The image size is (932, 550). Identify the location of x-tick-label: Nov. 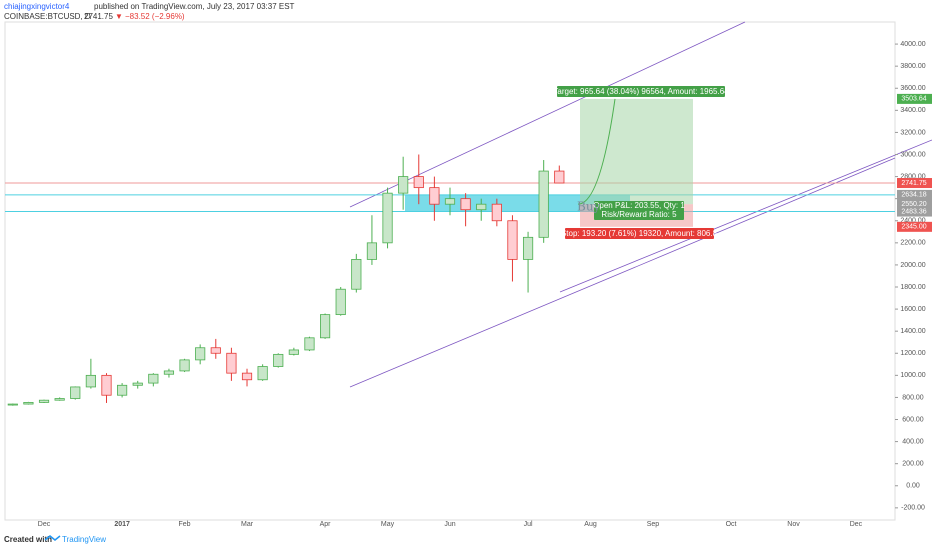
(793, 524).